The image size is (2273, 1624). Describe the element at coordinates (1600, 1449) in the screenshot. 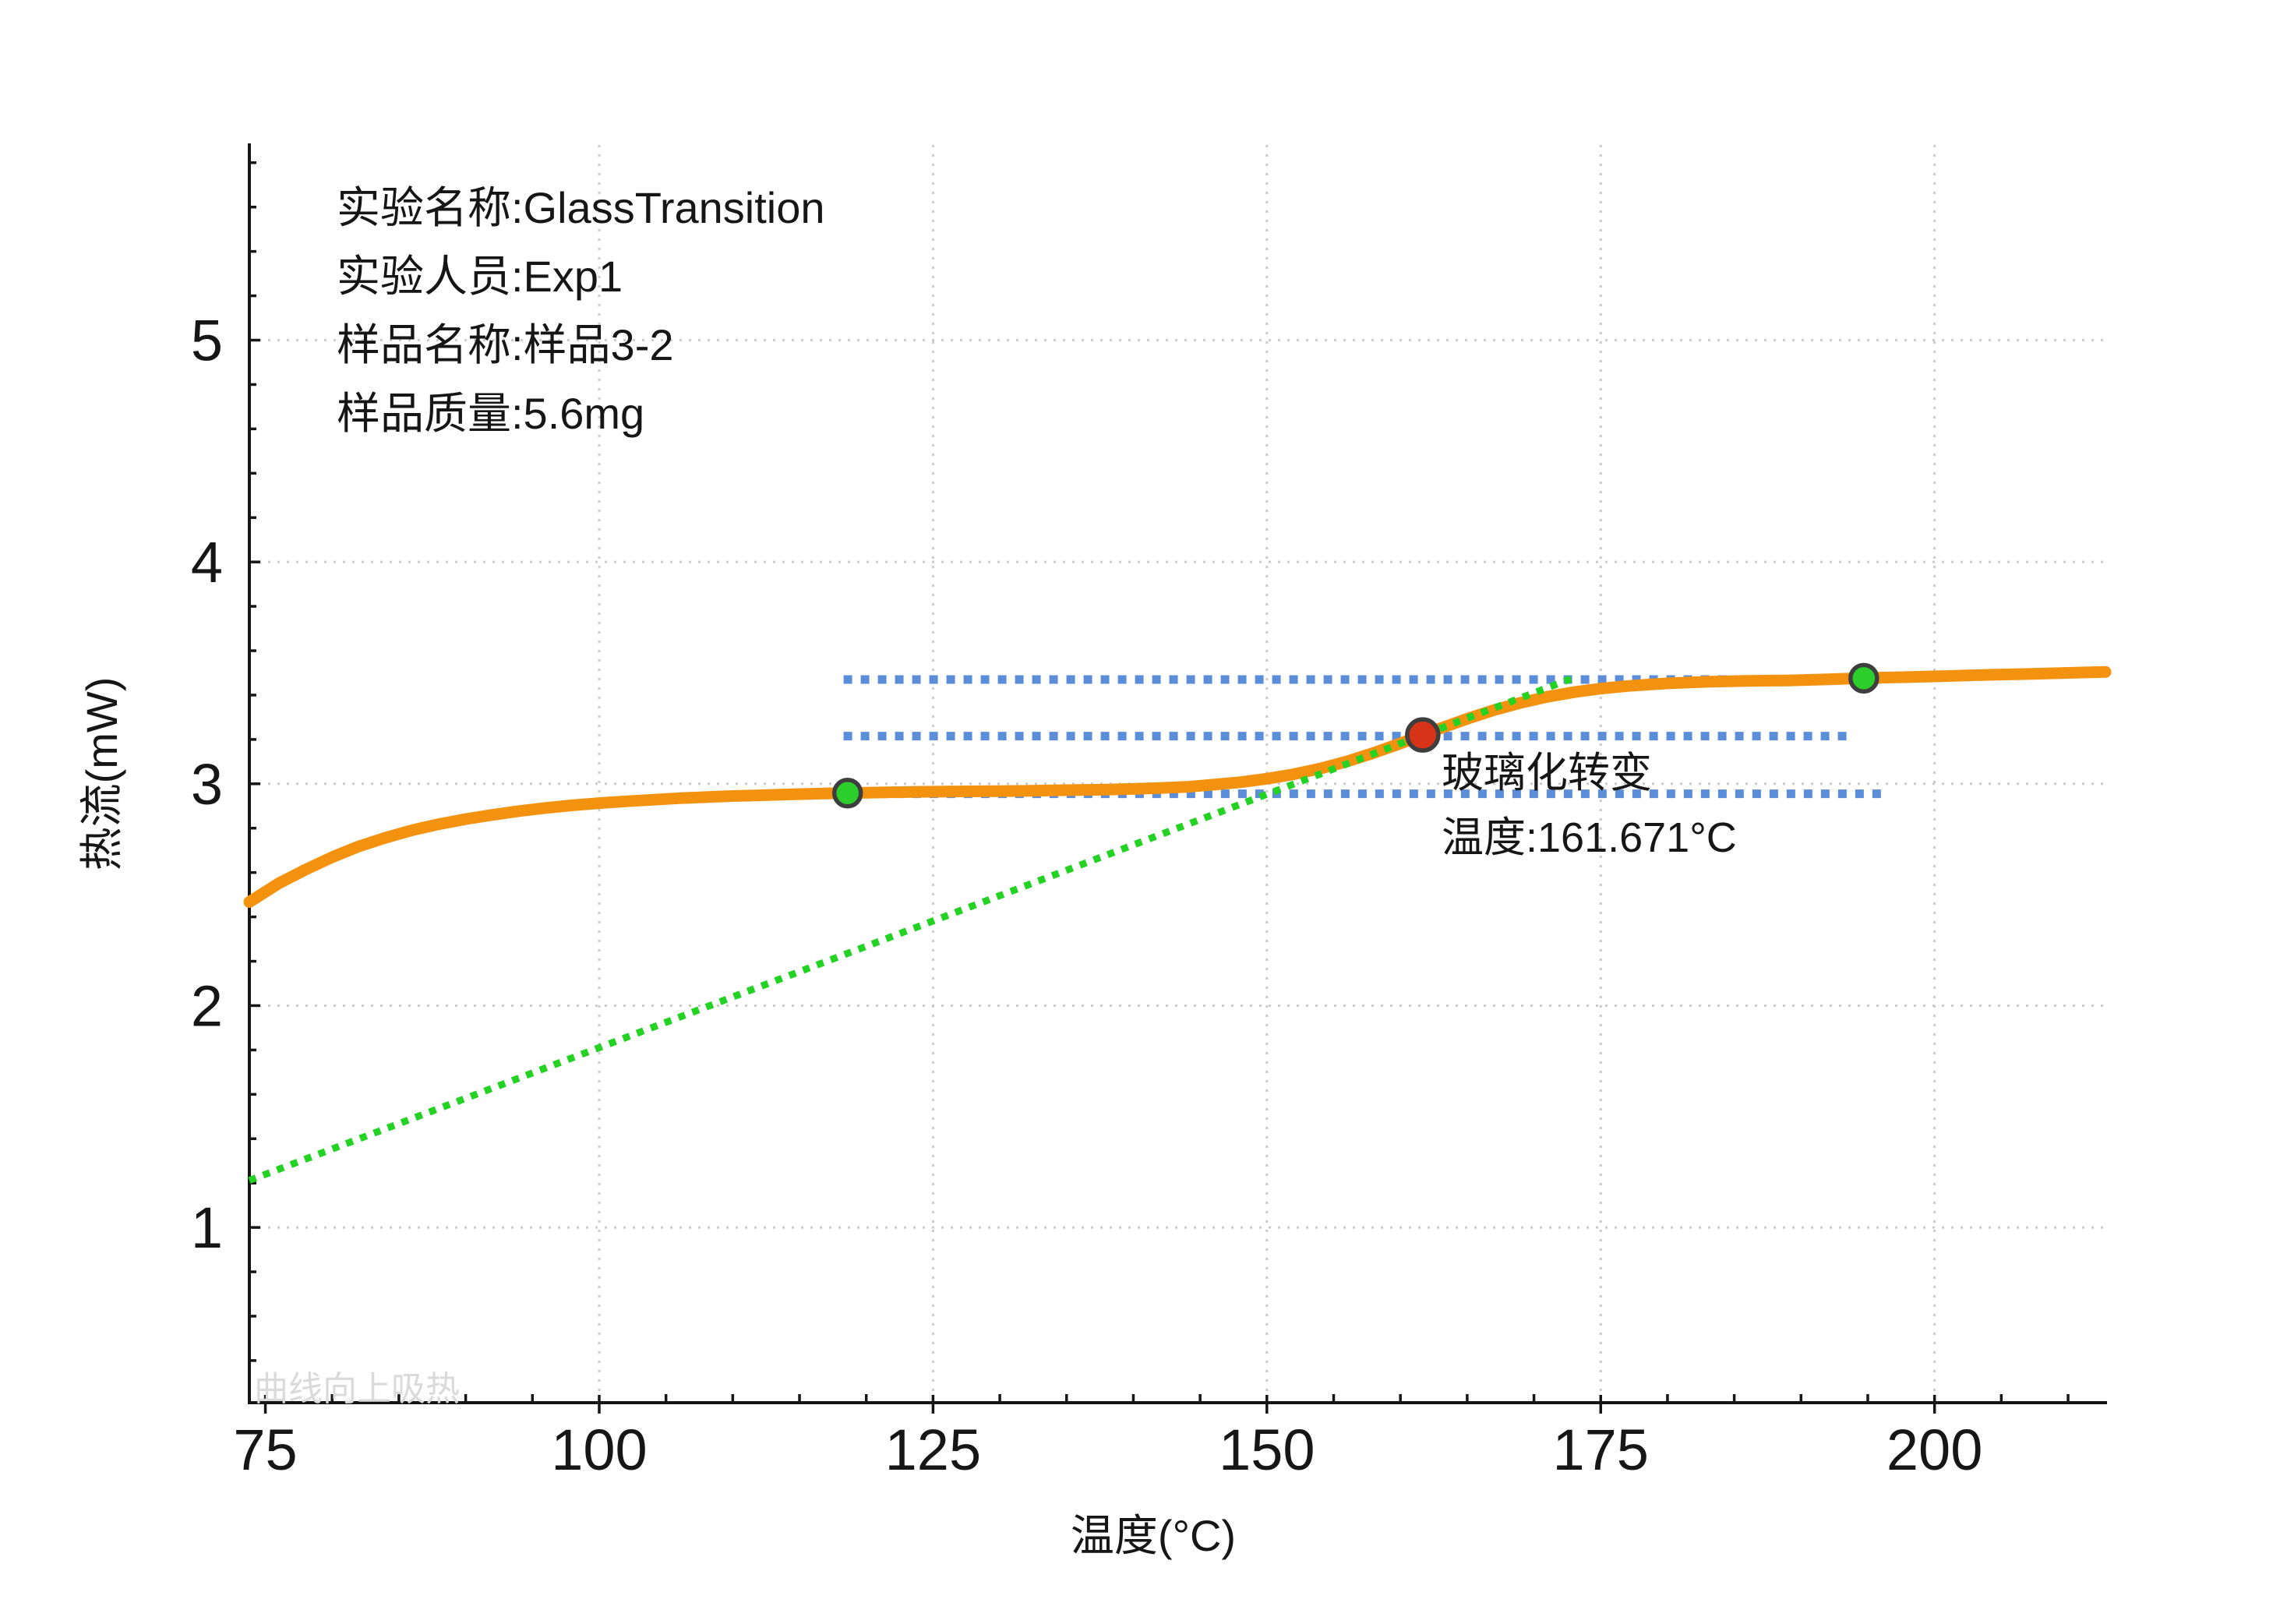

I see `x-tick-label: 175` at that location.